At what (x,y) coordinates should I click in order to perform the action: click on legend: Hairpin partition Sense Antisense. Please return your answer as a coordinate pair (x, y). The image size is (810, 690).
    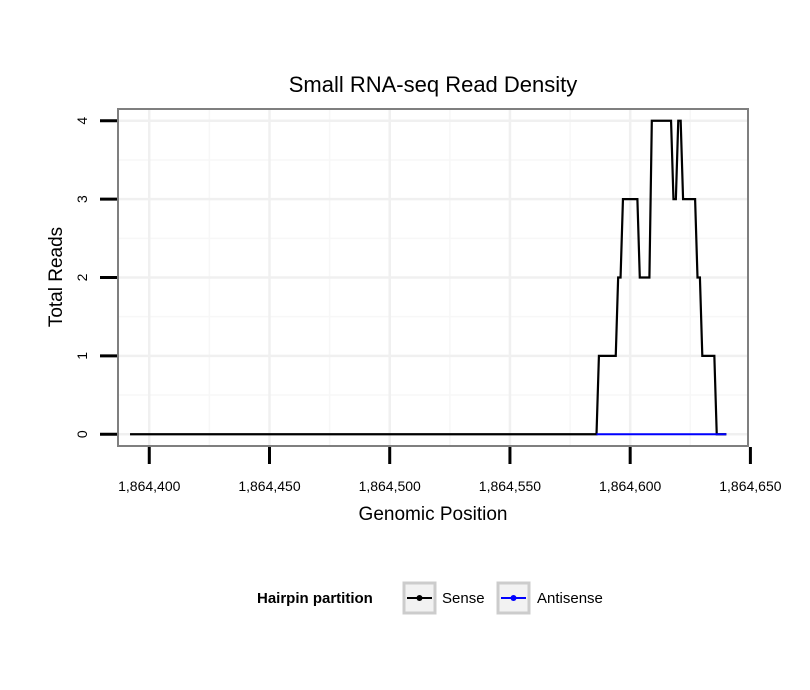
    Looking at the image, I should click on (430, 598).